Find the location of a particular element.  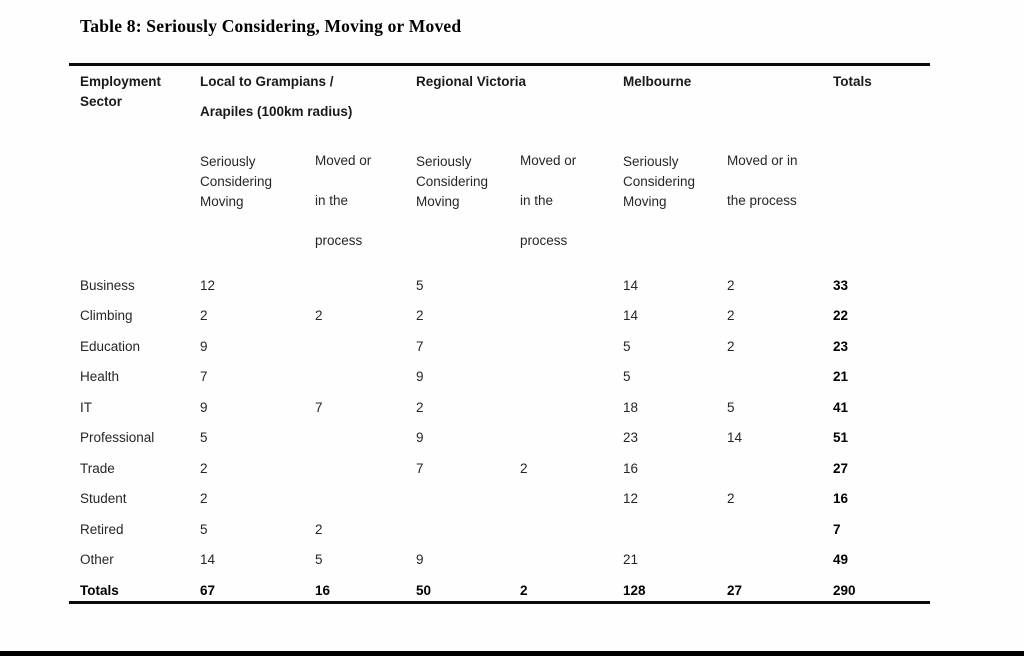

totals-row: Totals 67 16 50 2 128 27 290 is located at coordinates (499, 590).